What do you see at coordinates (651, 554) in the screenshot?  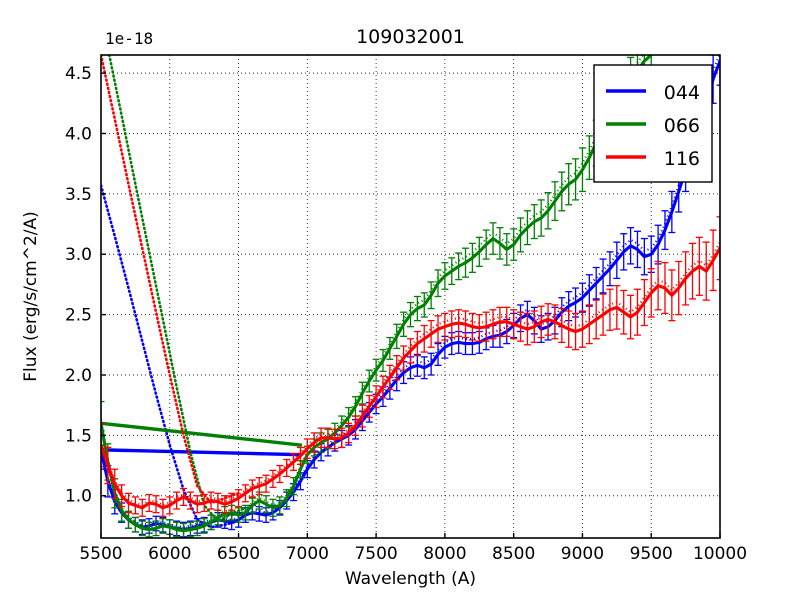 I see `x-tick-label: 9500` at bounding box center [651, 554].